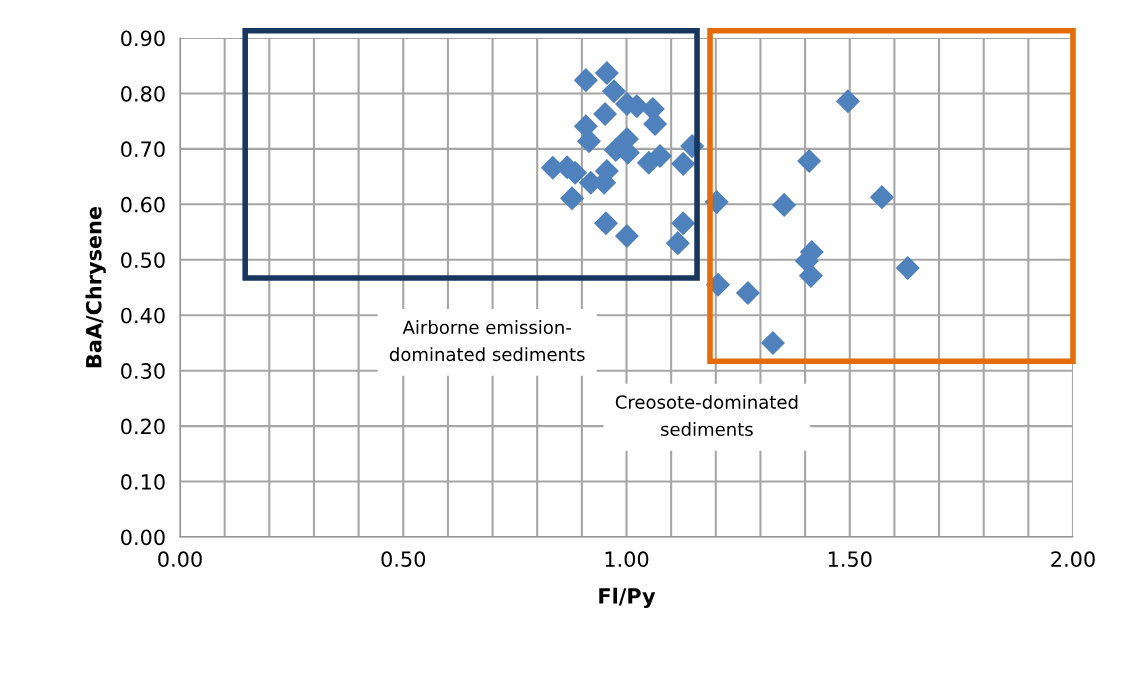 Image resolution: width=1139 pixels, height=682 pixels. Describe the element at coordinates (180, 559) in the screenshot. I see `x-tick-label: 0.00` at that location.